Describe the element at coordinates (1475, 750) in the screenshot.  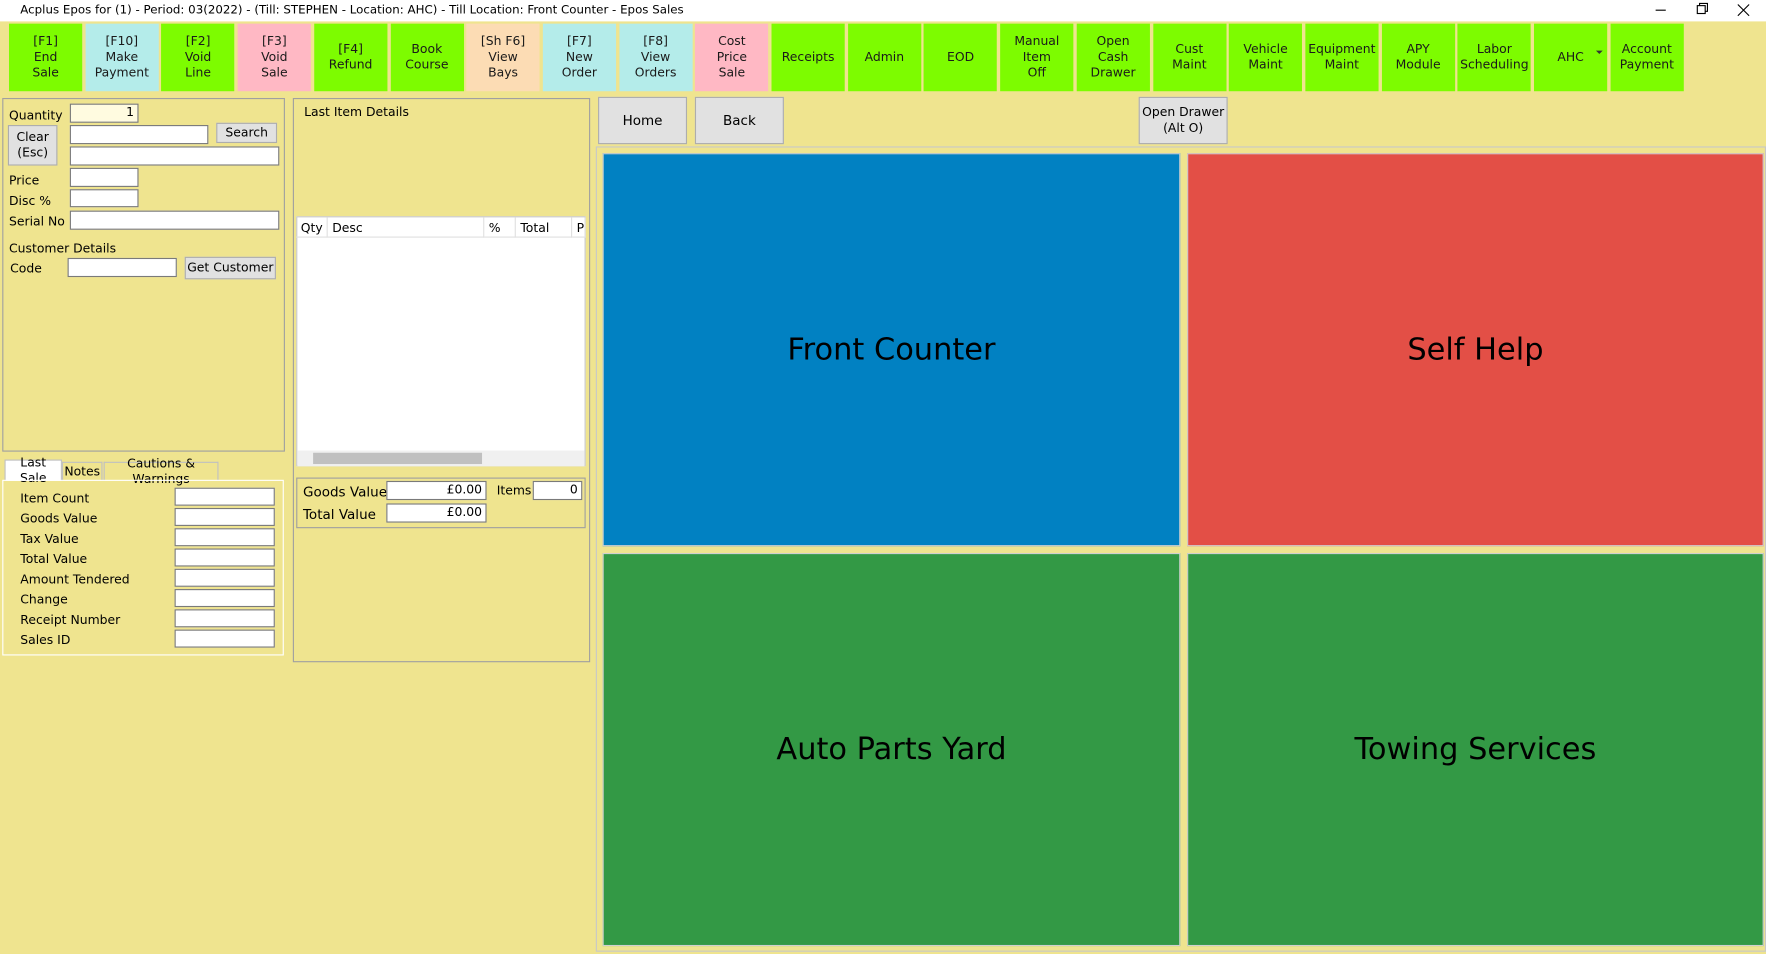
I see `tile-button: Towing Services` at that location.